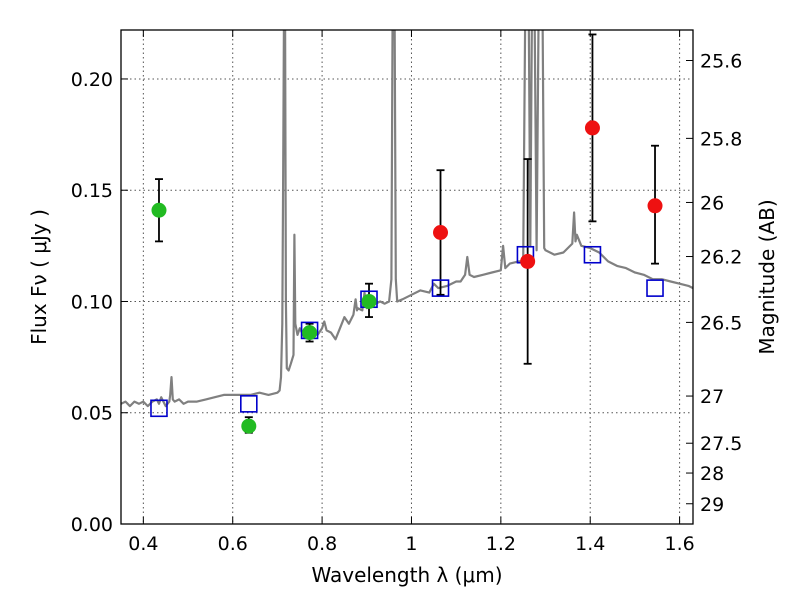 The height and width of the screenshot is (600, 800). Describe the element at coordinates (411, 544) in the screenshot. I see `x-tick-label: 1` at that location.